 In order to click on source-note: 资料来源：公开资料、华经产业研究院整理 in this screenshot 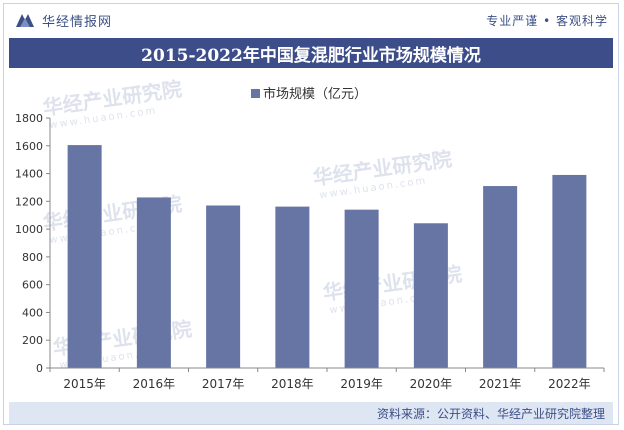, I will do `click(490, 413)`.